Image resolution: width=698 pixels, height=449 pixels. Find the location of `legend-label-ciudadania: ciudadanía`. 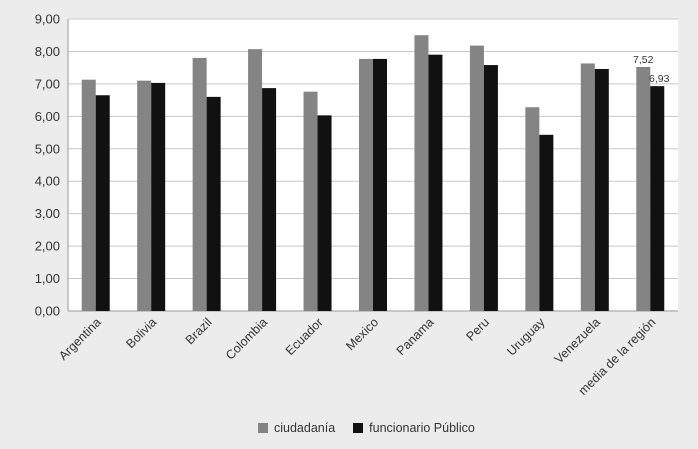

legend-label-ciudadania: ciudadanía is located at coordinates (305, 428).